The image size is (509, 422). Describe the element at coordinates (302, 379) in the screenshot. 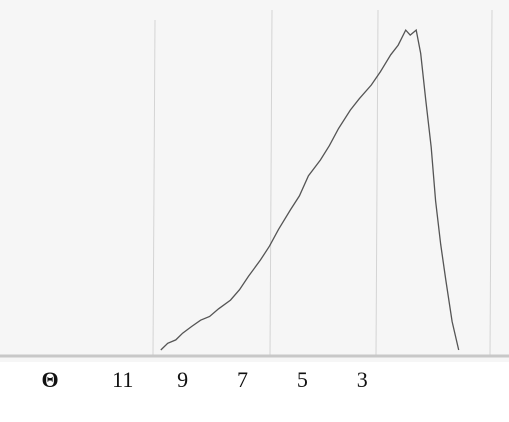

I see `x-tick-label: 5` at that location.